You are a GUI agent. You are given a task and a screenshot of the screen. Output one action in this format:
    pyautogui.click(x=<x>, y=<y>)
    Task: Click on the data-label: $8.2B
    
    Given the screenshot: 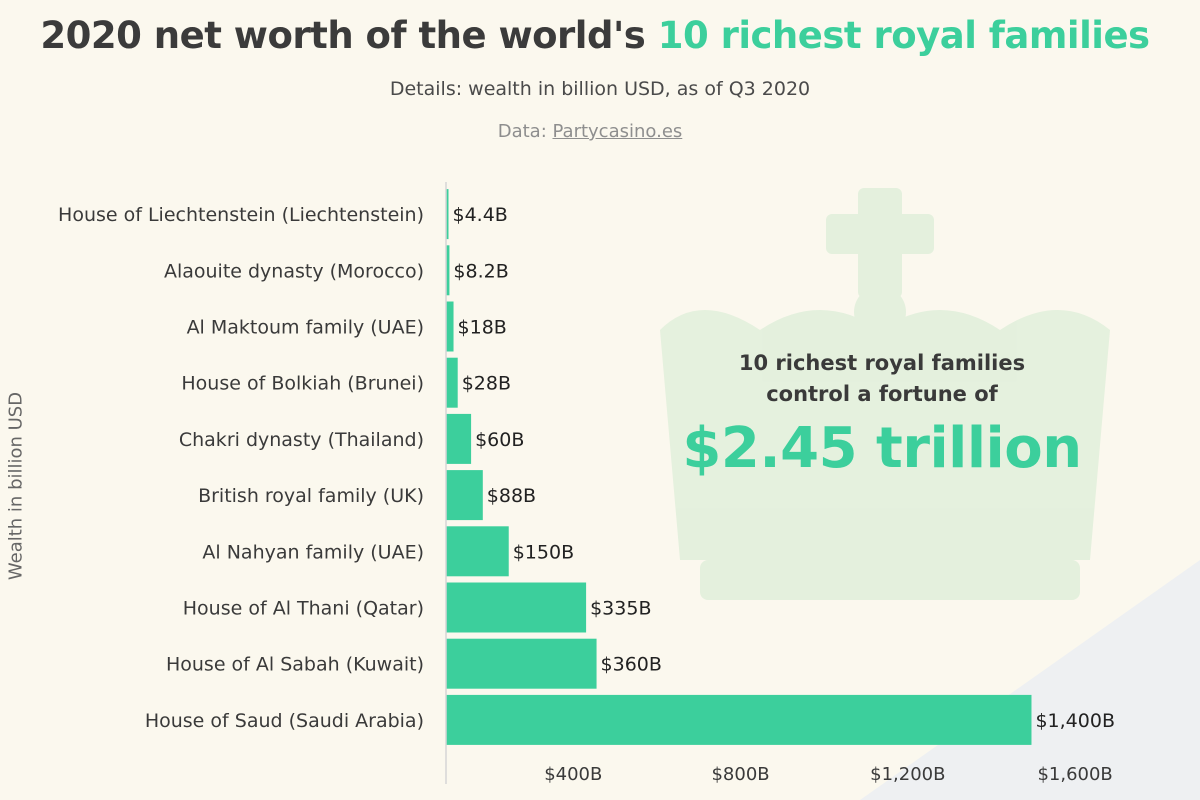 What is the action you would take?
    pyautogui.click(x=480, y=271)
    